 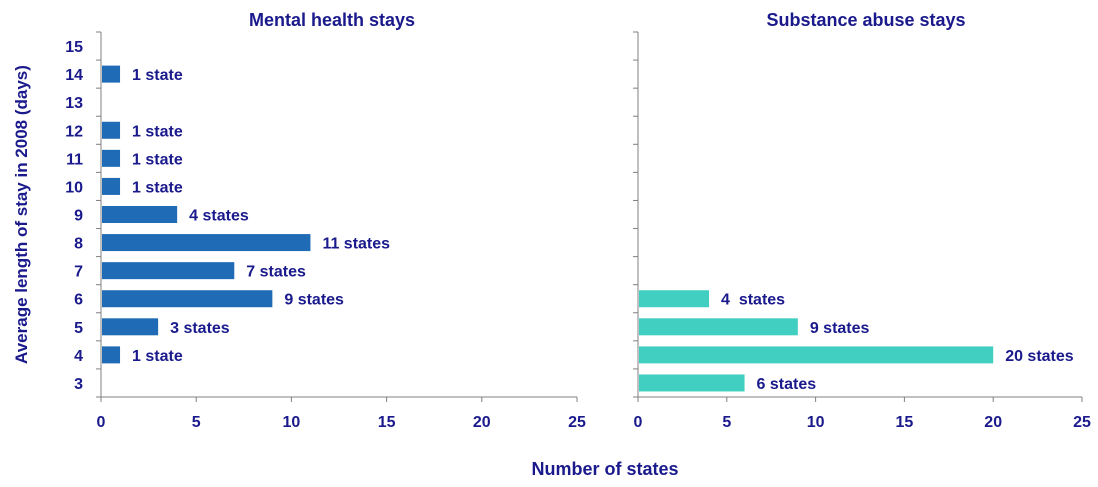 What do you see at coordinates (356, 244) in the screenshot?
I see `mental-health-data-label: 11 states` at bounding box center [356, 244].